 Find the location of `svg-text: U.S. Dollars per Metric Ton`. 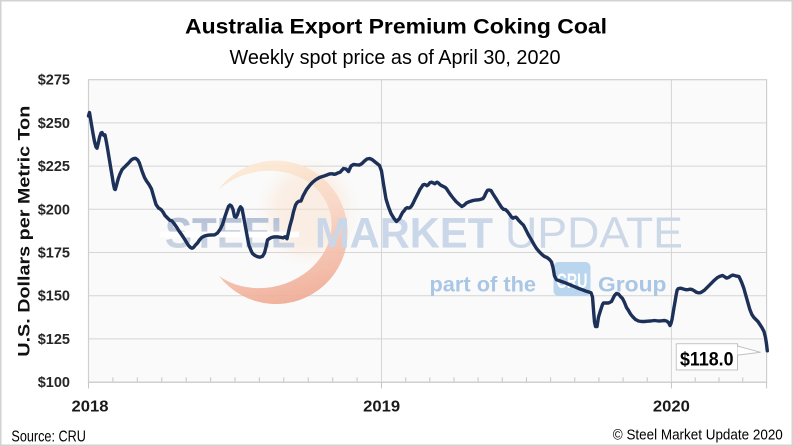

svg-text: U.S. Dollars per Metric Ton is located at coordinates (24, 231).